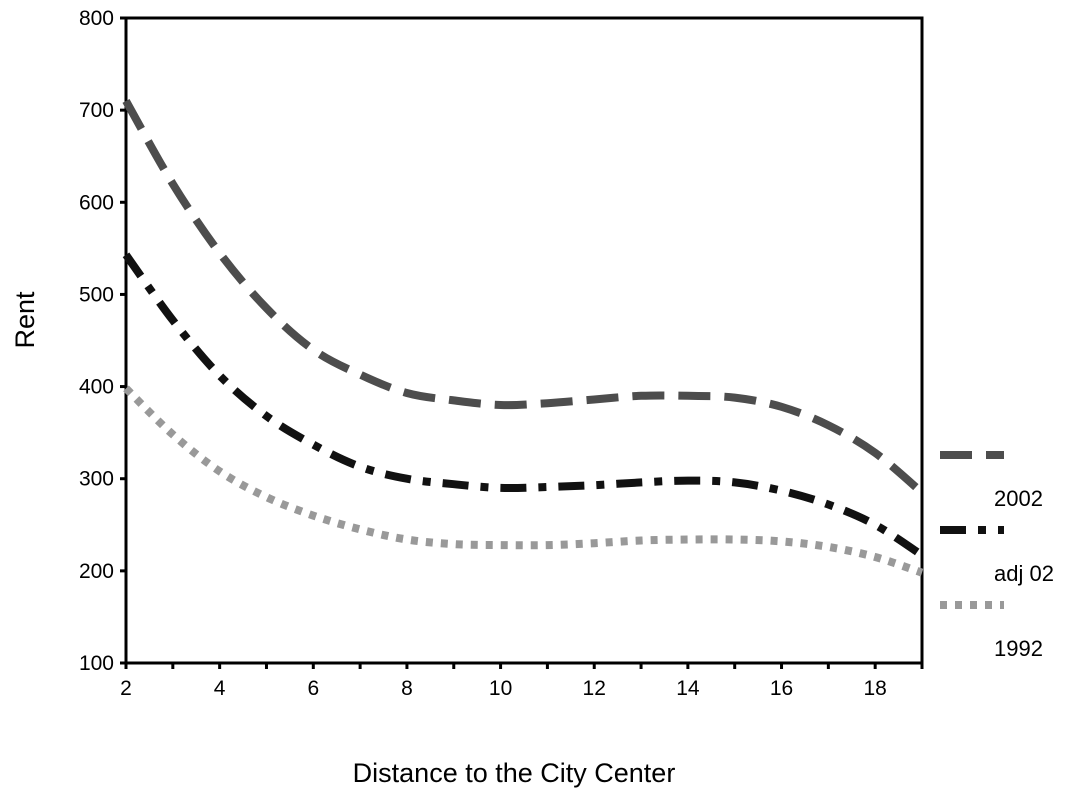 The width and height of the screenshot is (1071, 794). Describe the element at coordinates (96, 571) in the screenshot. I see `y-tick-label: 200` at that location.